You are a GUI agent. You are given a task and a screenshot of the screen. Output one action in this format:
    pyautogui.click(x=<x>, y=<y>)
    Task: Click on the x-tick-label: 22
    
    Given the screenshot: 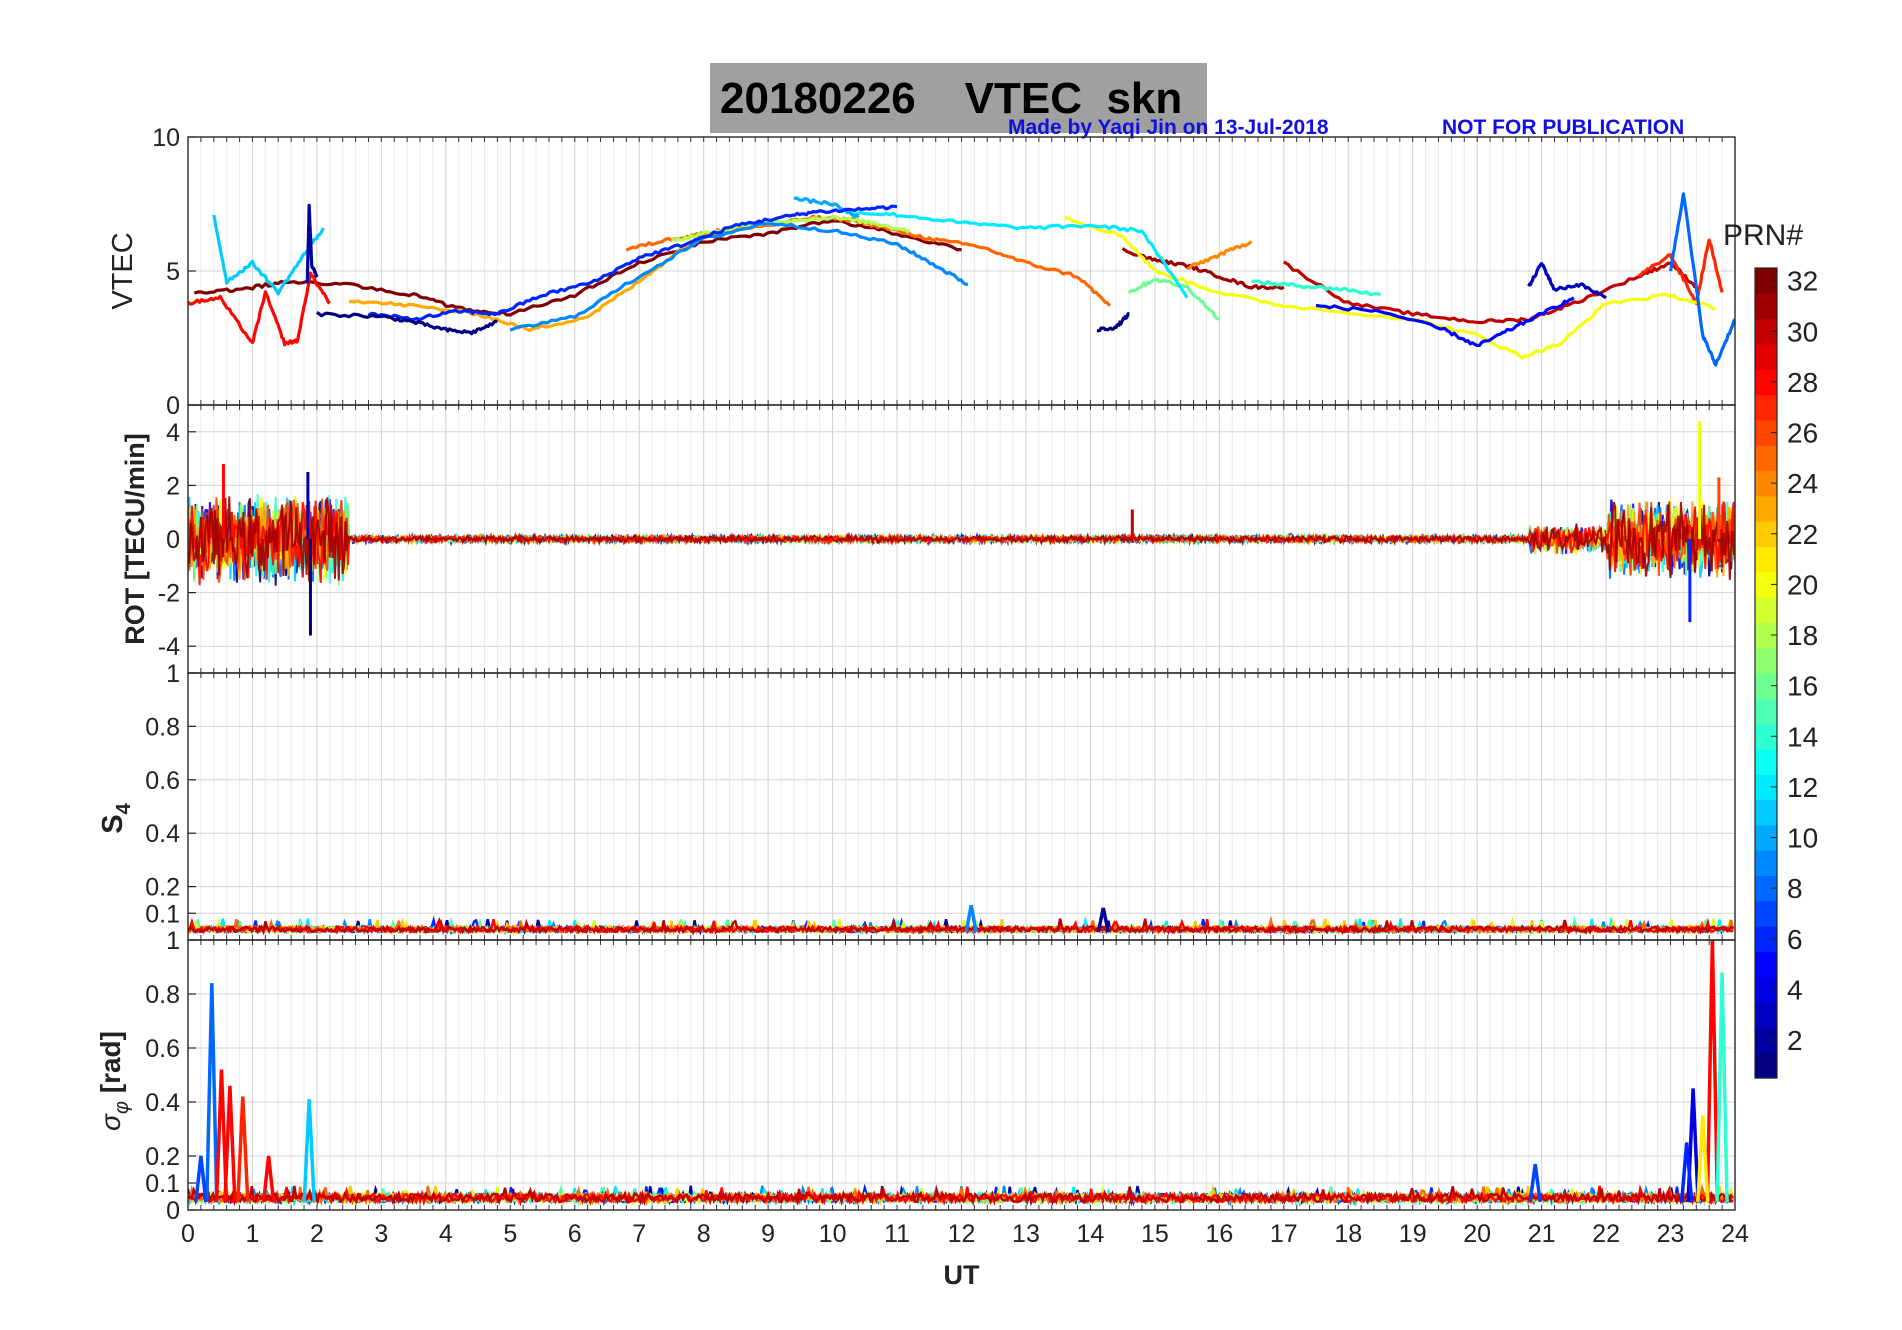 What is the action you would take?
    pyautogui.click(x=1606, y=1234)
    